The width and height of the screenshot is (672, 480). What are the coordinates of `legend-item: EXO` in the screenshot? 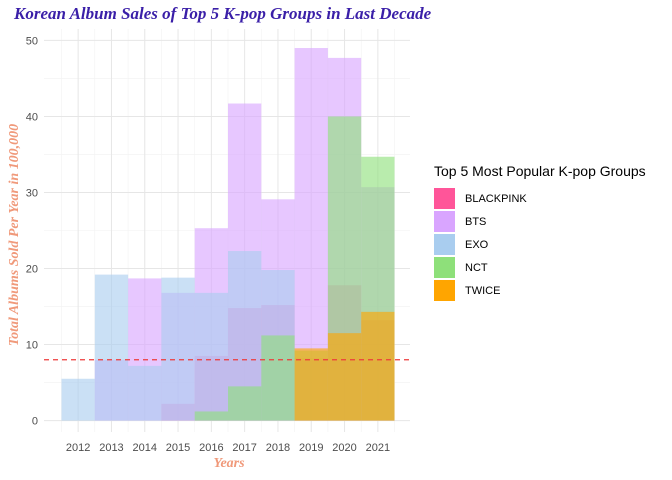 It's located at (540, 244).